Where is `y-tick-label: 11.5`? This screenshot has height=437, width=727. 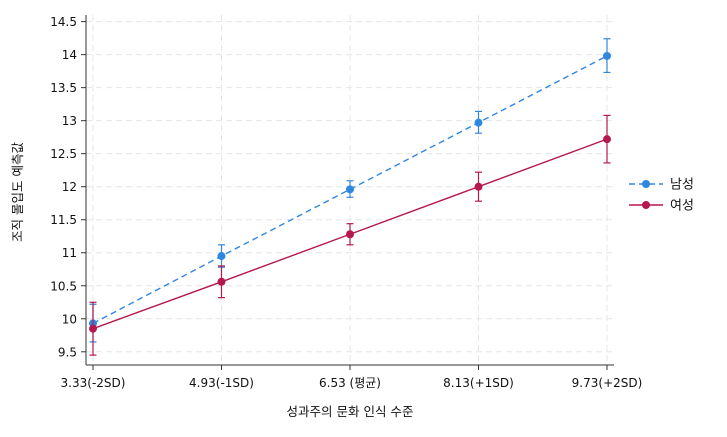
y-tick-label: 11.5 is located at coordinates (63, 220).